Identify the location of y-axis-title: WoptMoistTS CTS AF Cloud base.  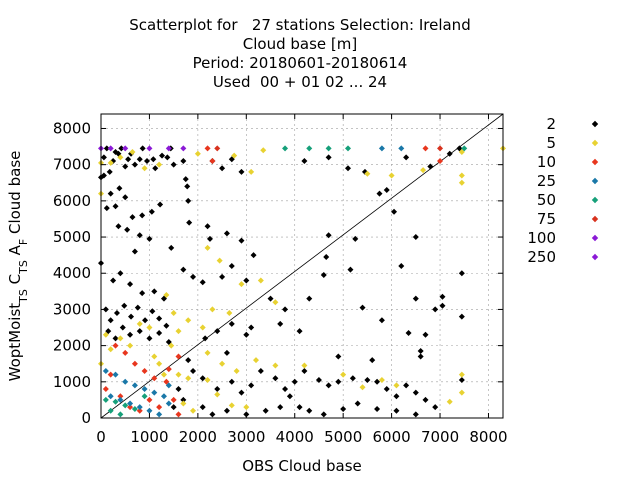
(18, 266).